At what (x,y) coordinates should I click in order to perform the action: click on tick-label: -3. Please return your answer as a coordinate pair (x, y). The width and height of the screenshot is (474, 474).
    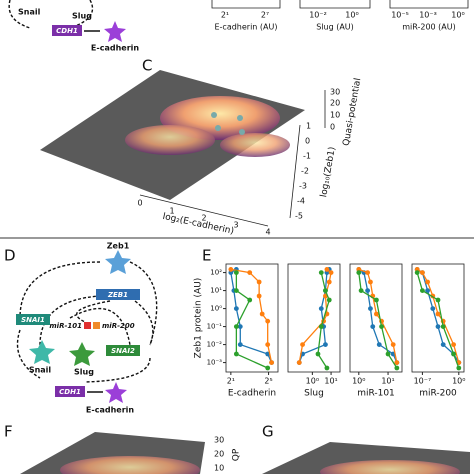
    Looking at the image, I should click on (303, 186).